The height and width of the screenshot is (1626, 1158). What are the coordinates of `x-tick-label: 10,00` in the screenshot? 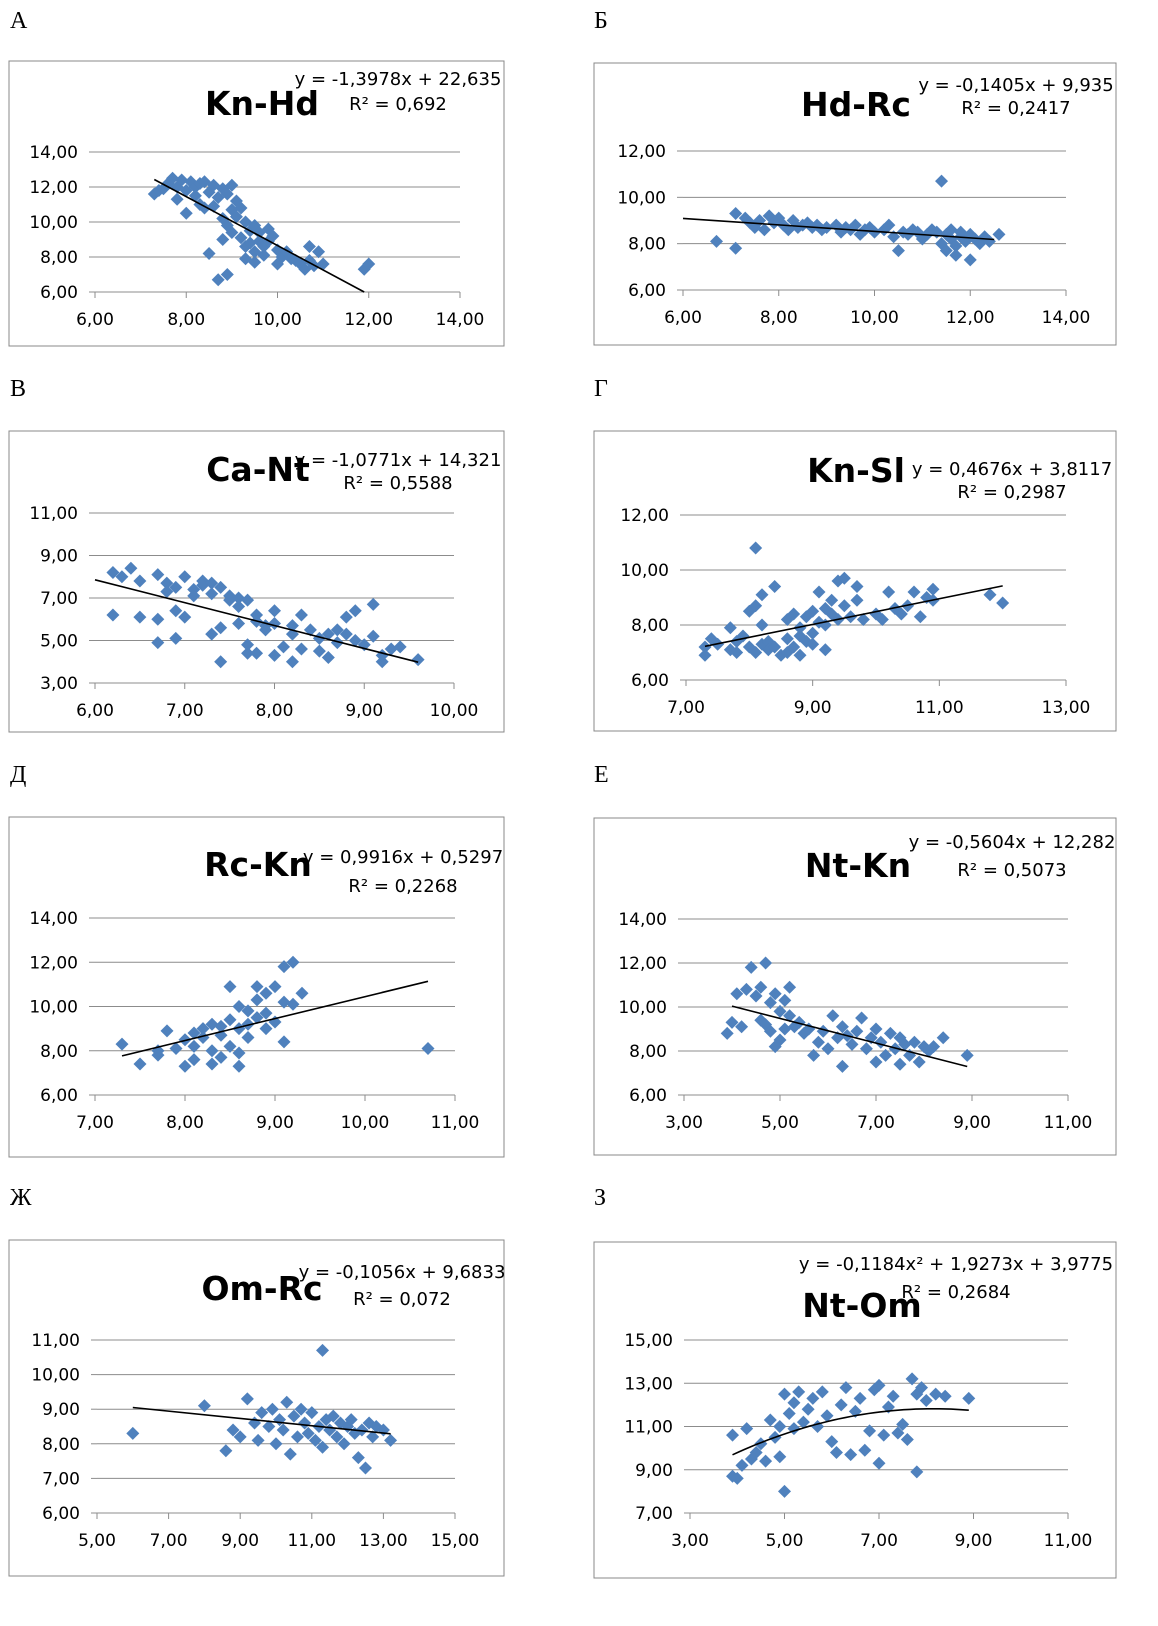 It's located at (874, 318).